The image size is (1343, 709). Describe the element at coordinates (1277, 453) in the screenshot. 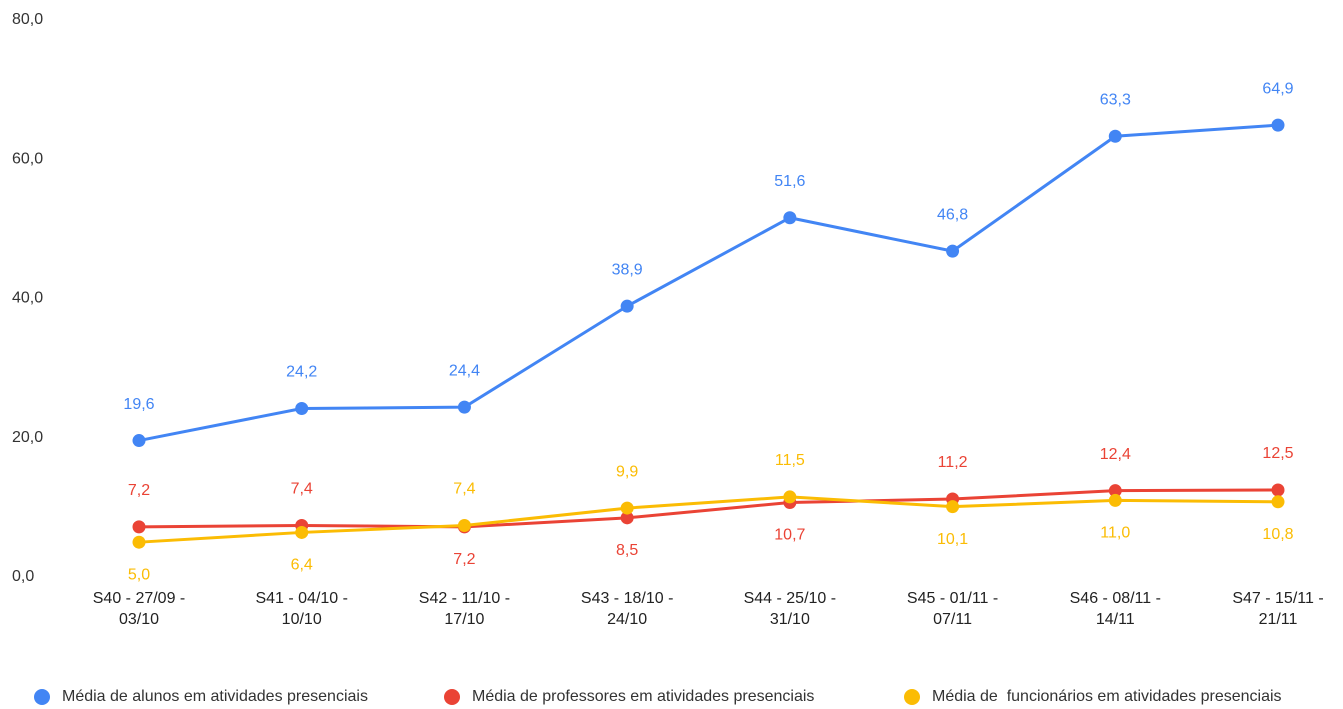

I see `data-label: 12,5` at that location.